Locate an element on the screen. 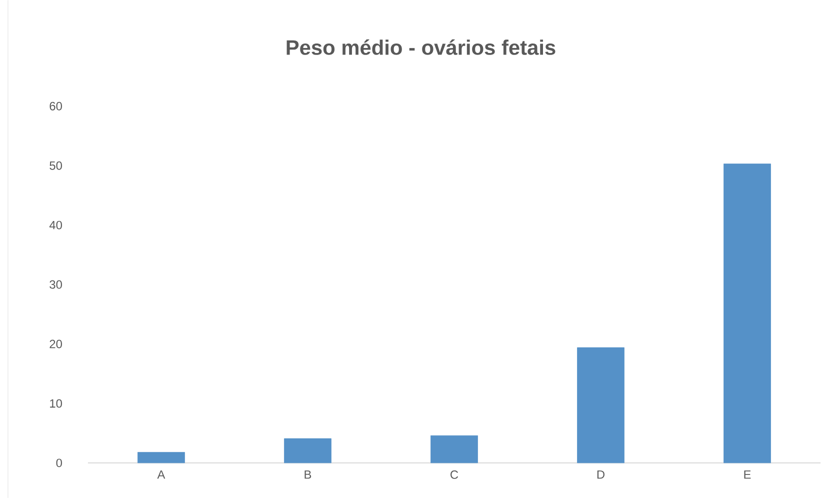 The height and width of the screenshot is (498, 821). x-tick-label: B is located at coordinates (308, 474).